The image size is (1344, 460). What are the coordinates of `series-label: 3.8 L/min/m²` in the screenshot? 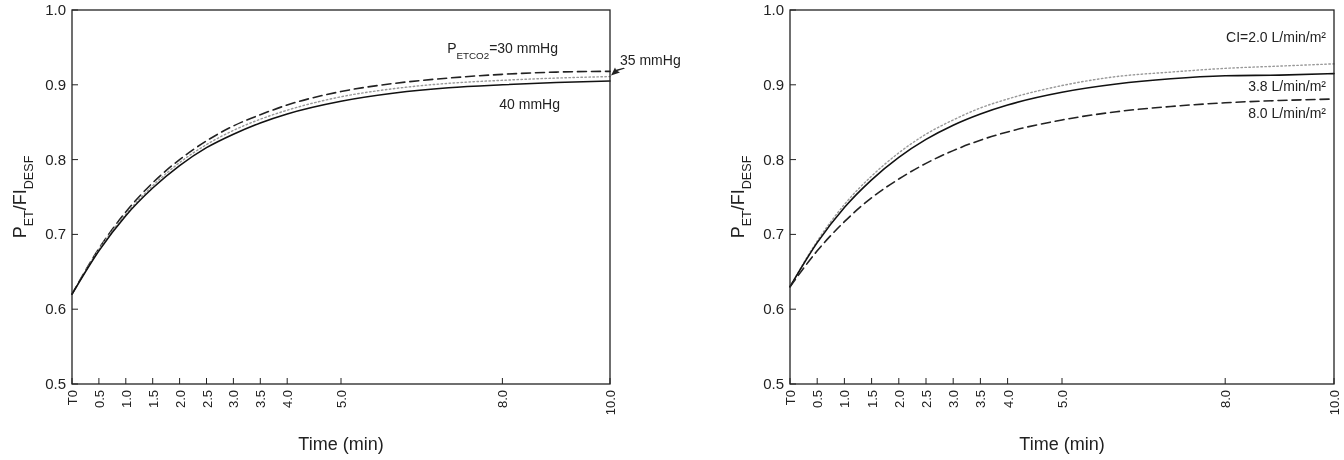 It's located at (1287, 85).